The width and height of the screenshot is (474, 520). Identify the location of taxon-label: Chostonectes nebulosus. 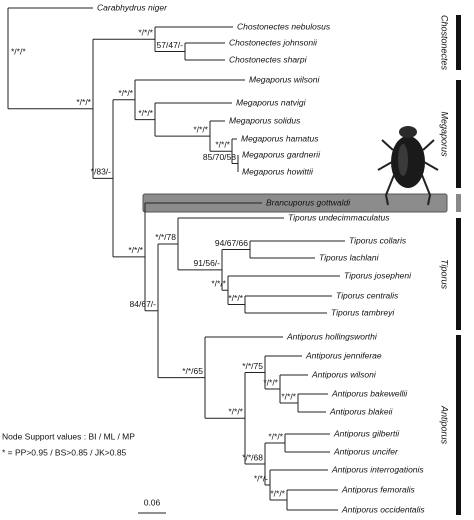
(284, 26).